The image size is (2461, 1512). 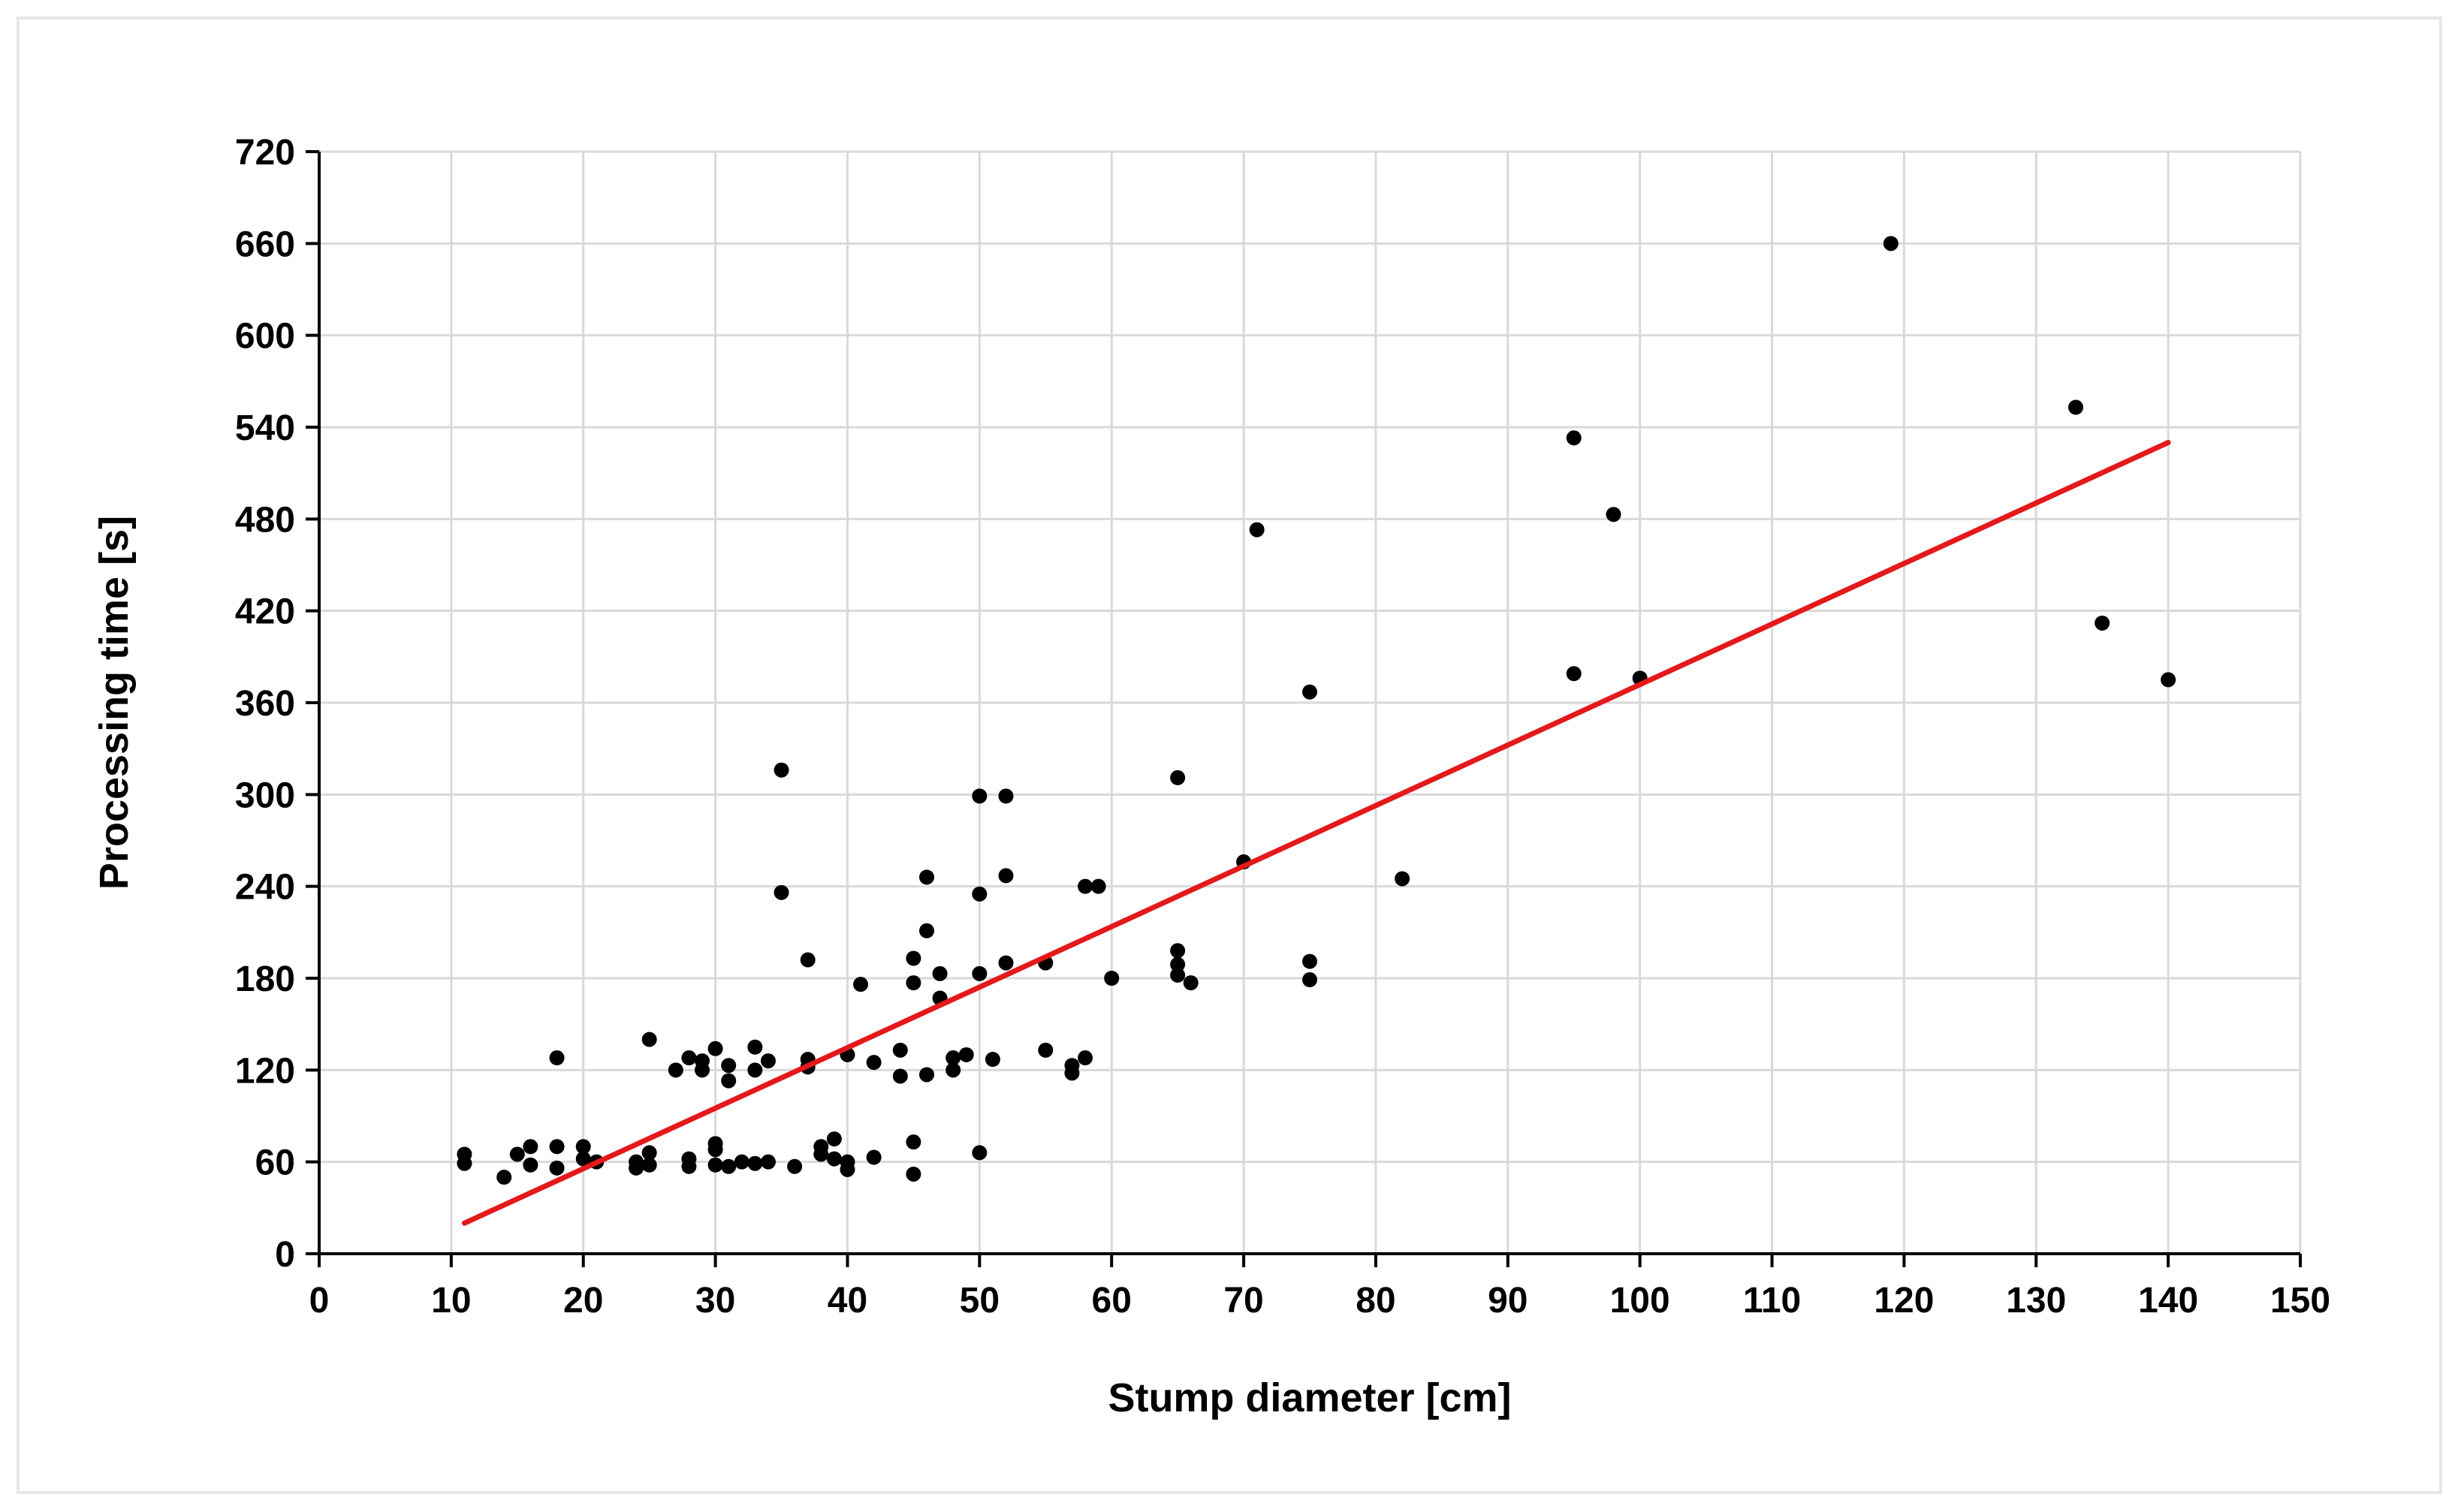 What do you see at coordinates (1319, 1287) in the screenshot?
I see `x-axis-ticks: 0 10 20 30 40 50 60 70 80 90 100 110 120 130 140 150` at bounding box center [1319, 1287].